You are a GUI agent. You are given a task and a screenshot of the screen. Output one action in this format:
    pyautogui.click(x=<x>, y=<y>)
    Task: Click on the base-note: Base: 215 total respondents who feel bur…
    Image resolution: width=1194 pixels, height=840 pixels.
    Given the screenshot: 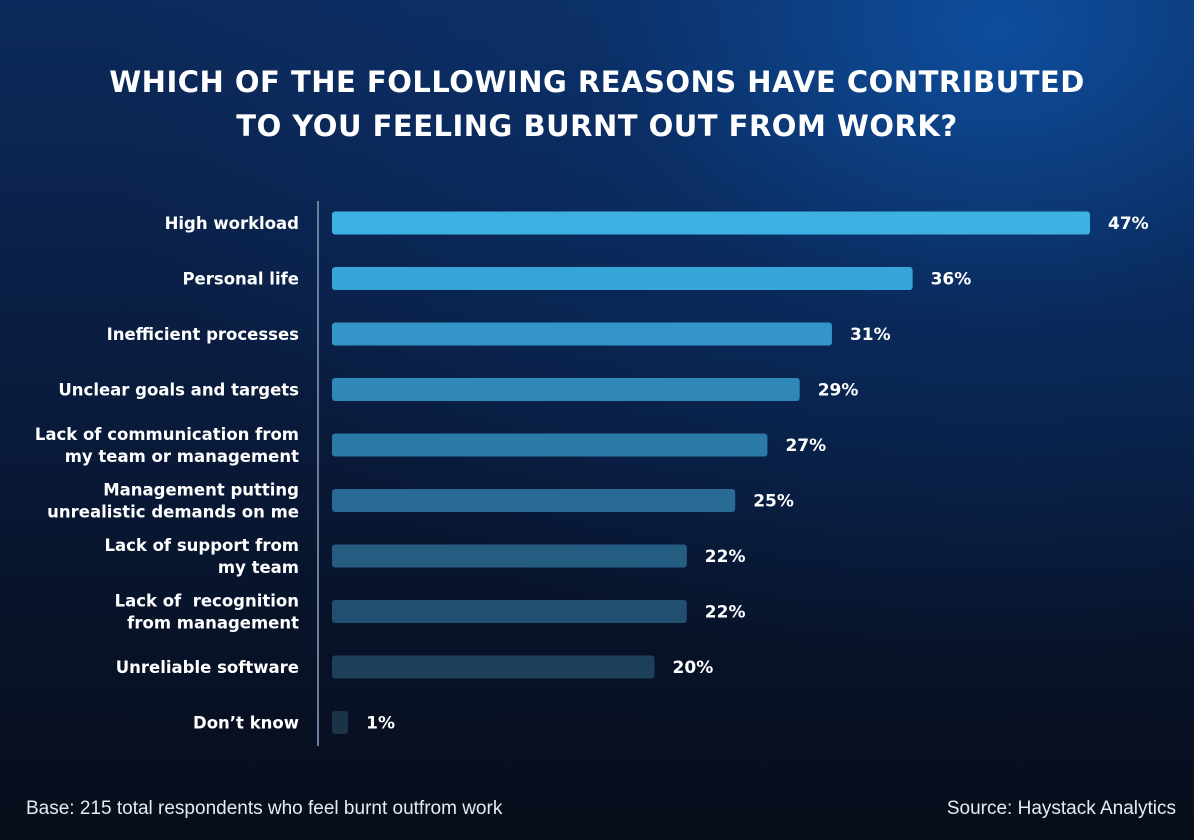 What is the action you would take?
    pyautogui.click(x=264, y=808)
    